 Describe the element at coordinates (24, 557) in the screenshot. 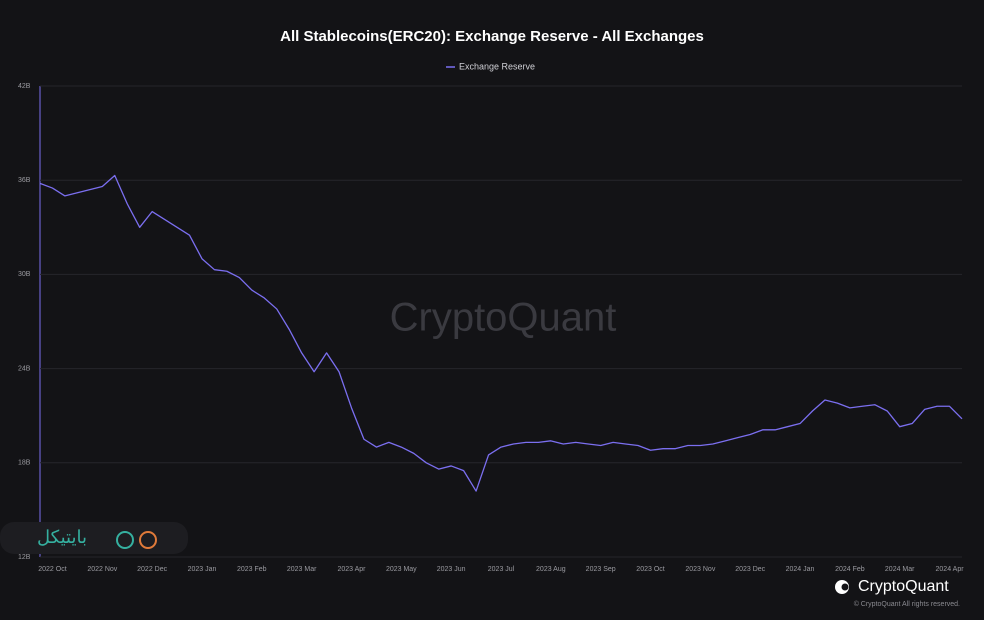

I see `y-tick-label: 12B` at that location.